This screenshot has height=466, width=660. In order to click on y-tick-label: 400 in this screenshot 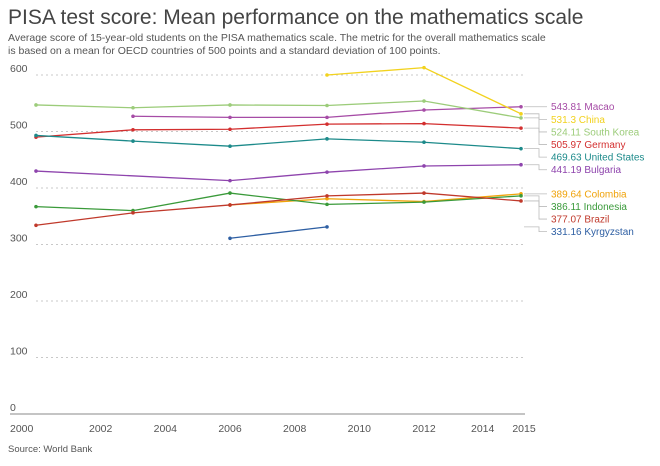, I will do `click(19, 182)`.